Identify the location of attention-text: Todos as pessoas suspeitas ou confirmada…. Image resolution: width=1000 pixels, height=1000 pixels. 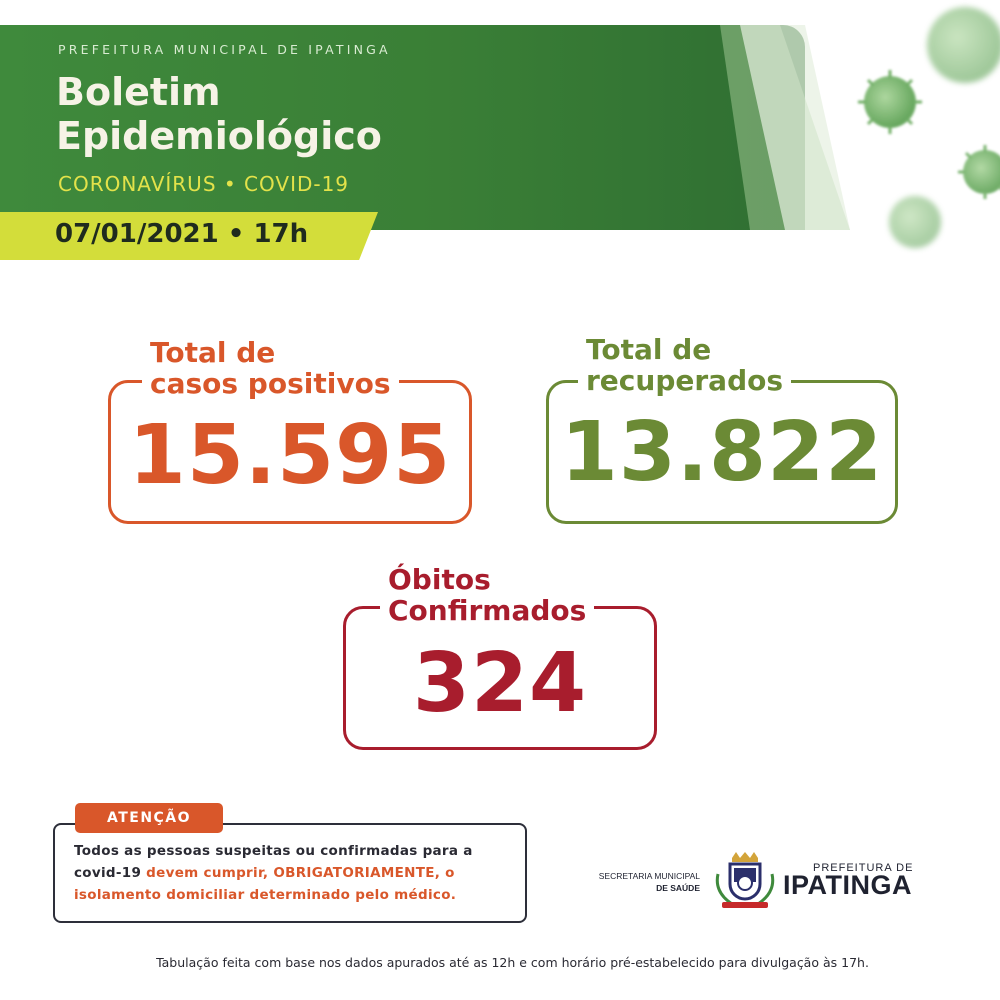
(294, 873).